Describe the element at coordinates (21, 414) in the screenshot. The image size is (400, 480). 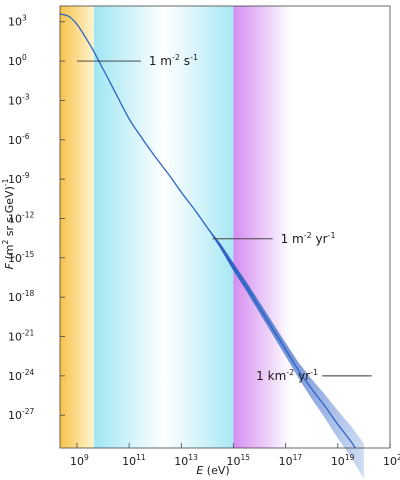
I see `y-tick-label: 10⁻²⁷` at that location.